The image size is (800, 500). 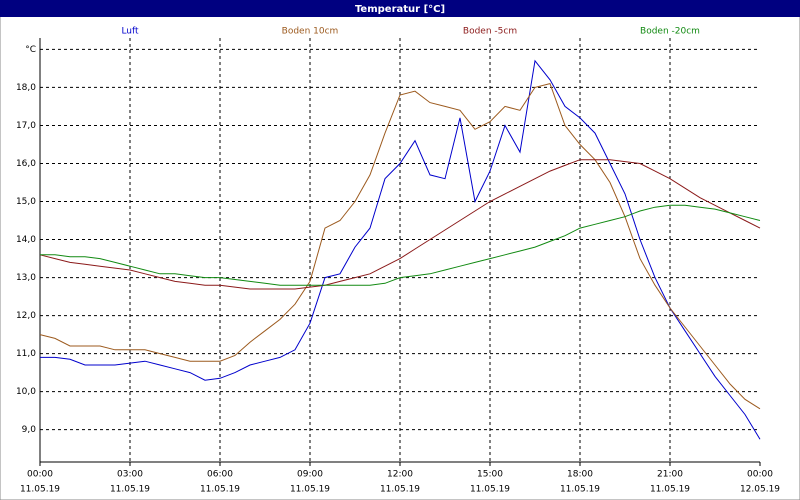 What do you see at coordinates (26, 354) in the screenshot?
I see `y-tick-label: 11,0` at bounding box center [26, 354].